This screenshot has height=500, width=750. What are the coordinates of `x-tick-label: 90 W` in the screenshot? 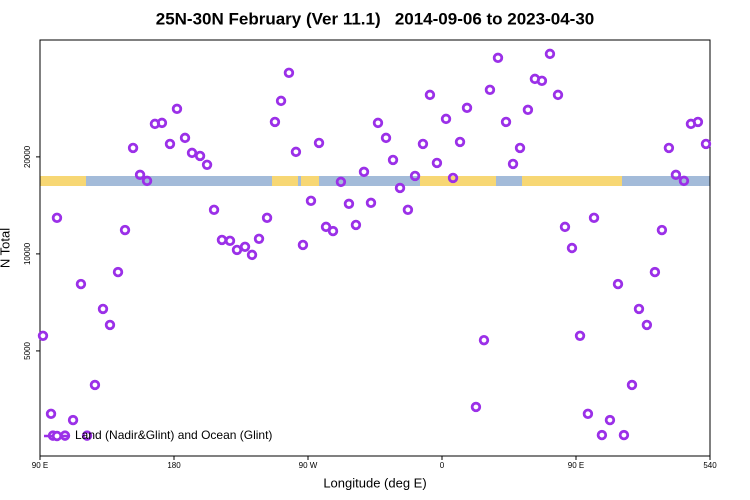 It's located at (308, 465).